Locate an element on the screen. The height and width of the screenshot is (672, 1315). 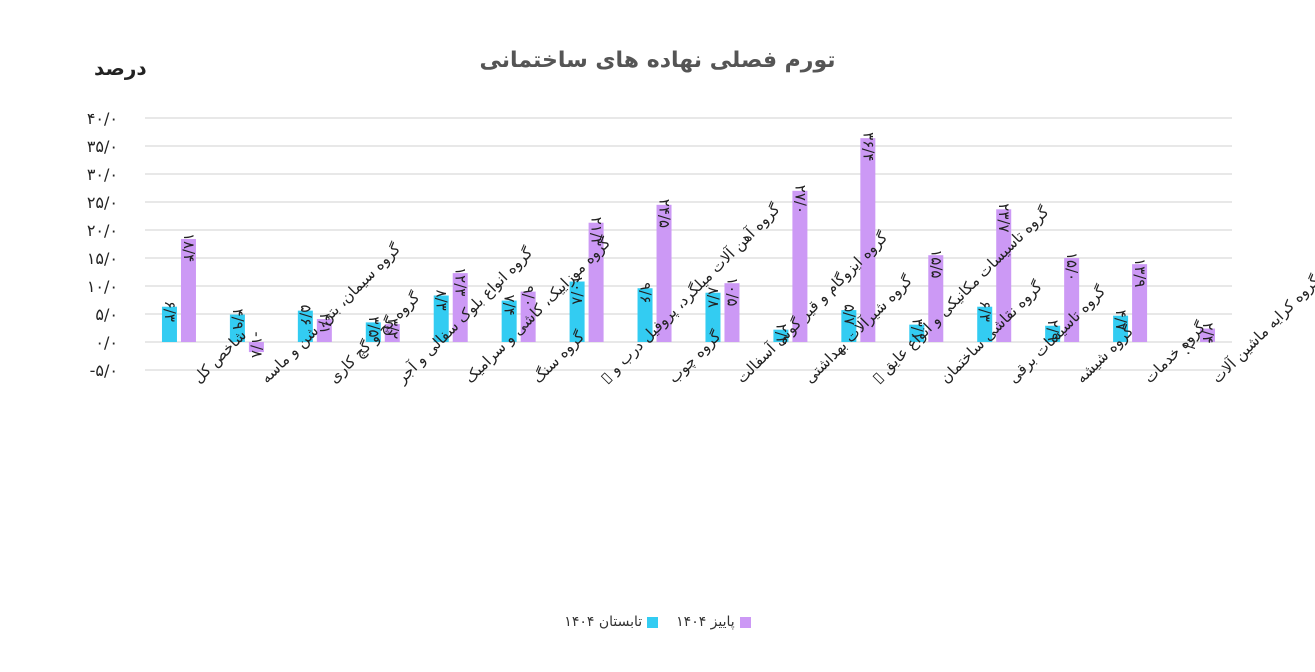
data-label: ۲۱/۳ is located at coordinates (597, 231).